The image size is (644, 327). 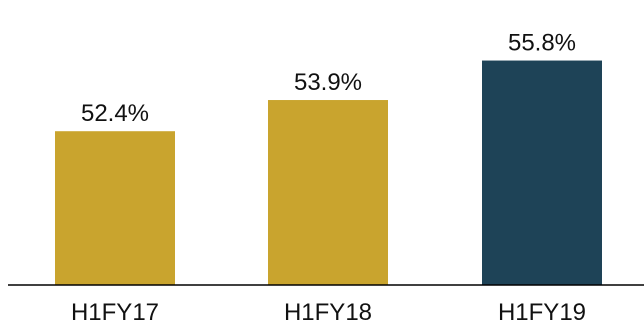 What do you see at coordinates (115, 113) in the screenshot?
I see `data-label-h1fy17: 52.4%` at bounding box center [115, 113].